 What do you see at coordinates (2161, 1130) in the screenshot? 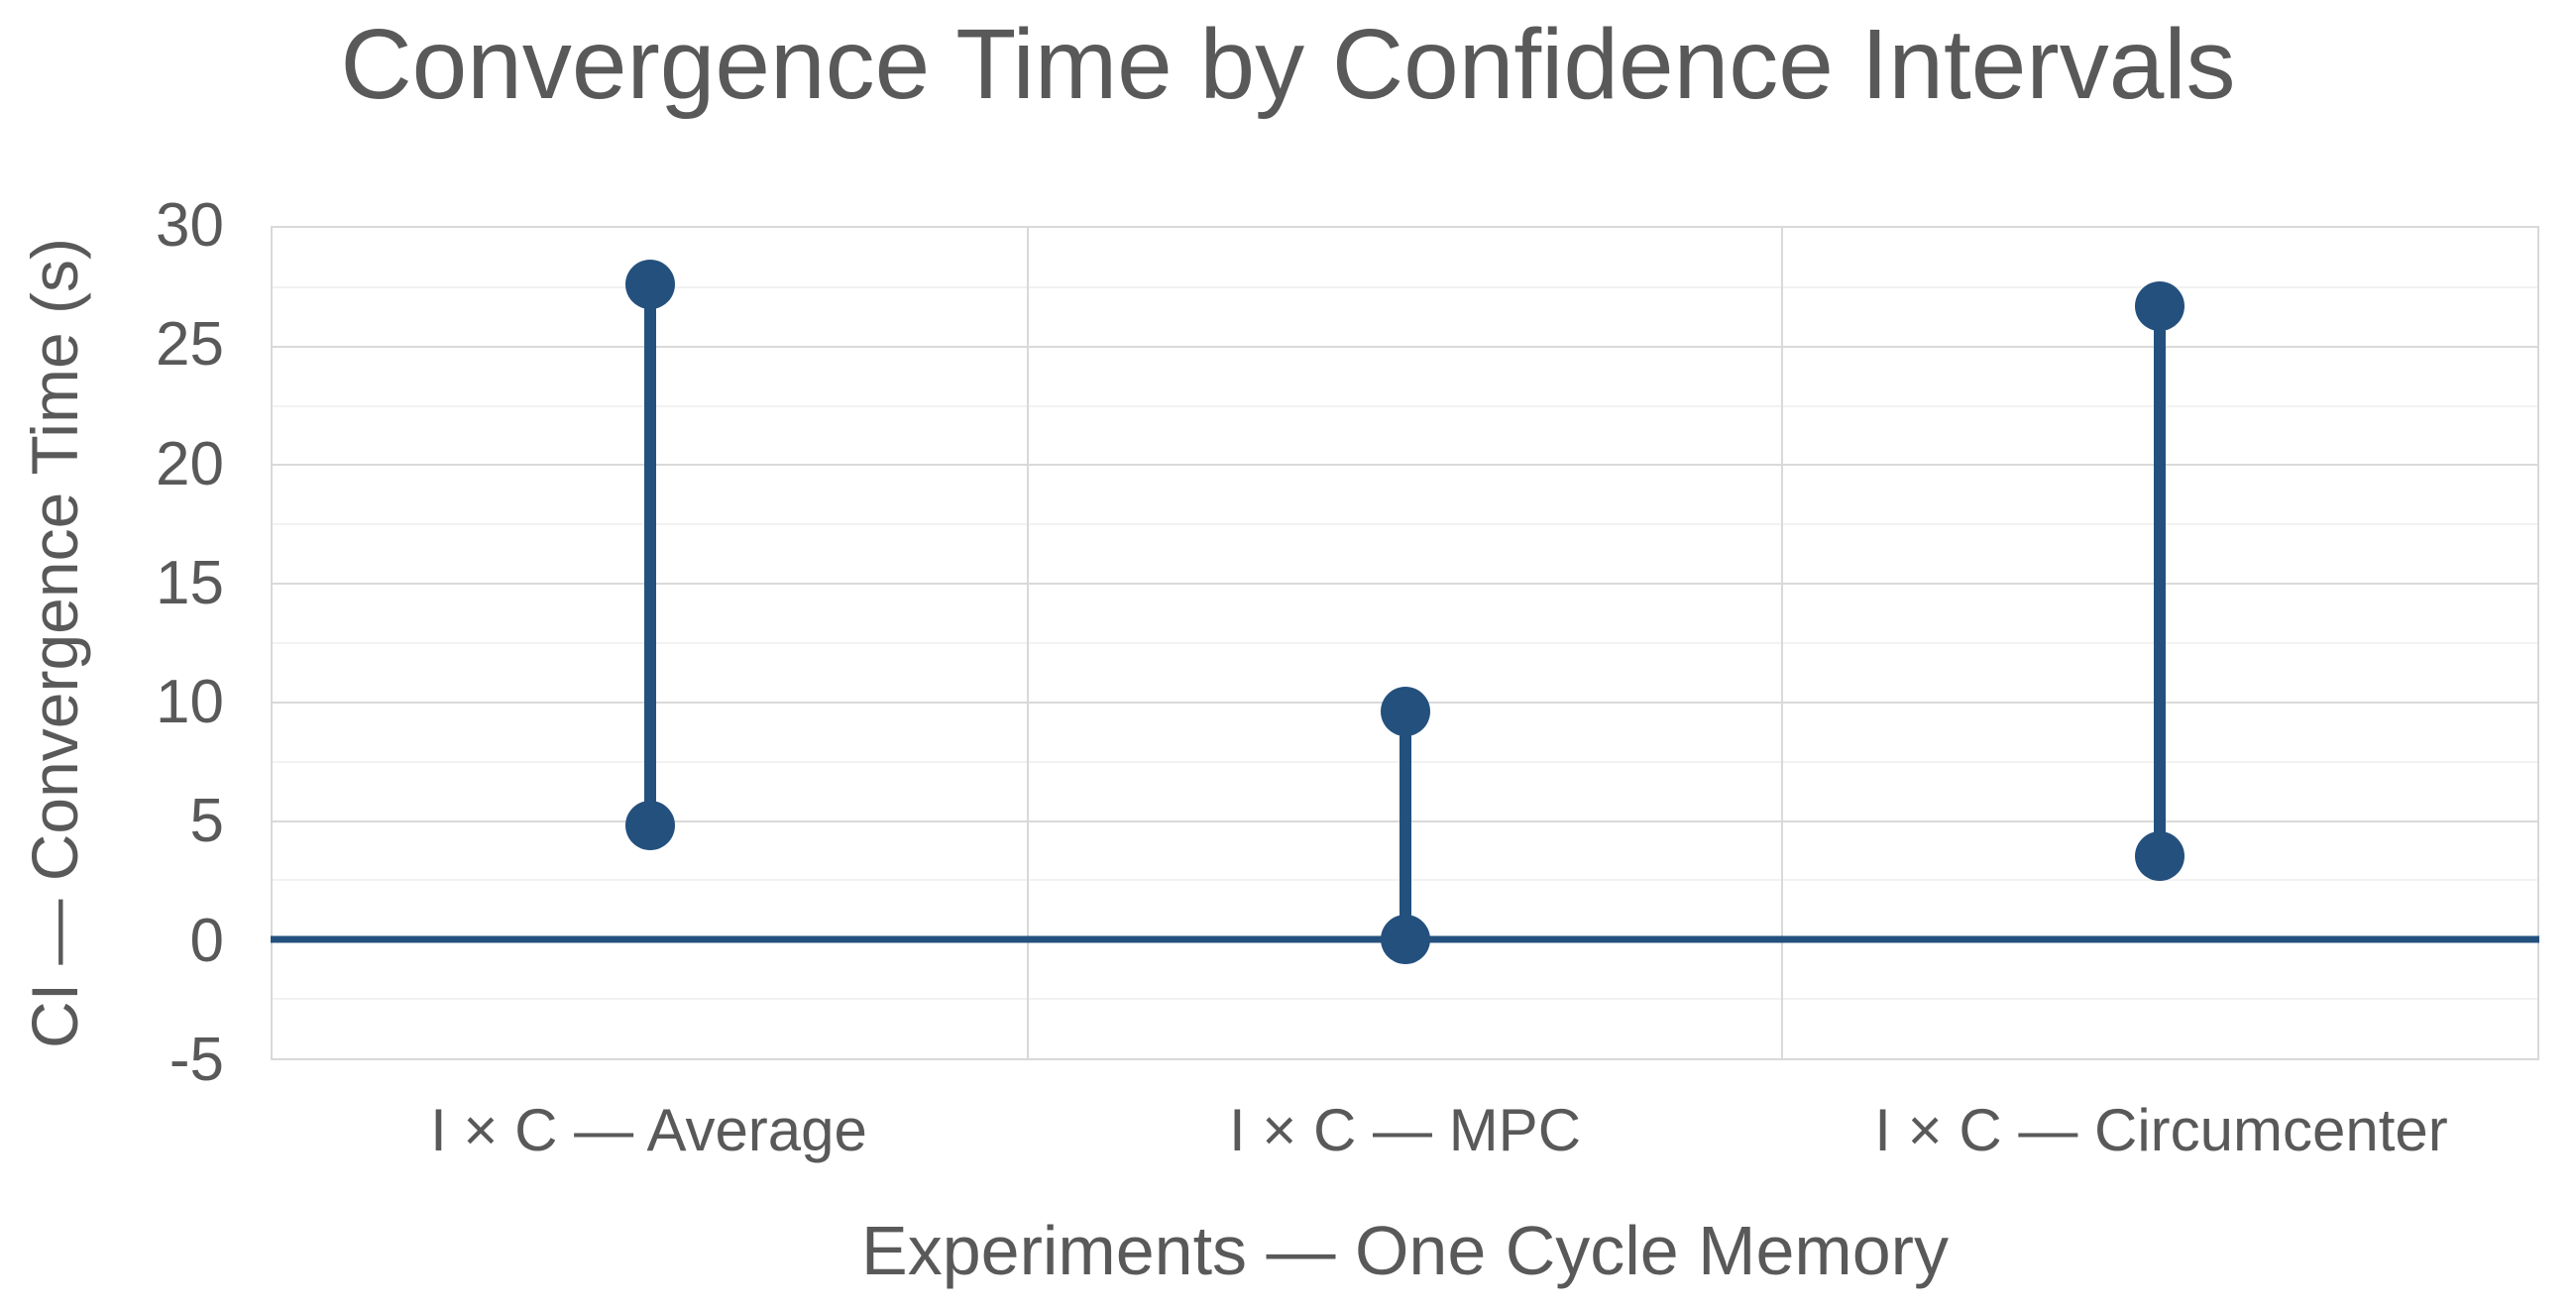
I see `x-category-label: I × C — Circumcenter` at bounding box center [2161, 1130].